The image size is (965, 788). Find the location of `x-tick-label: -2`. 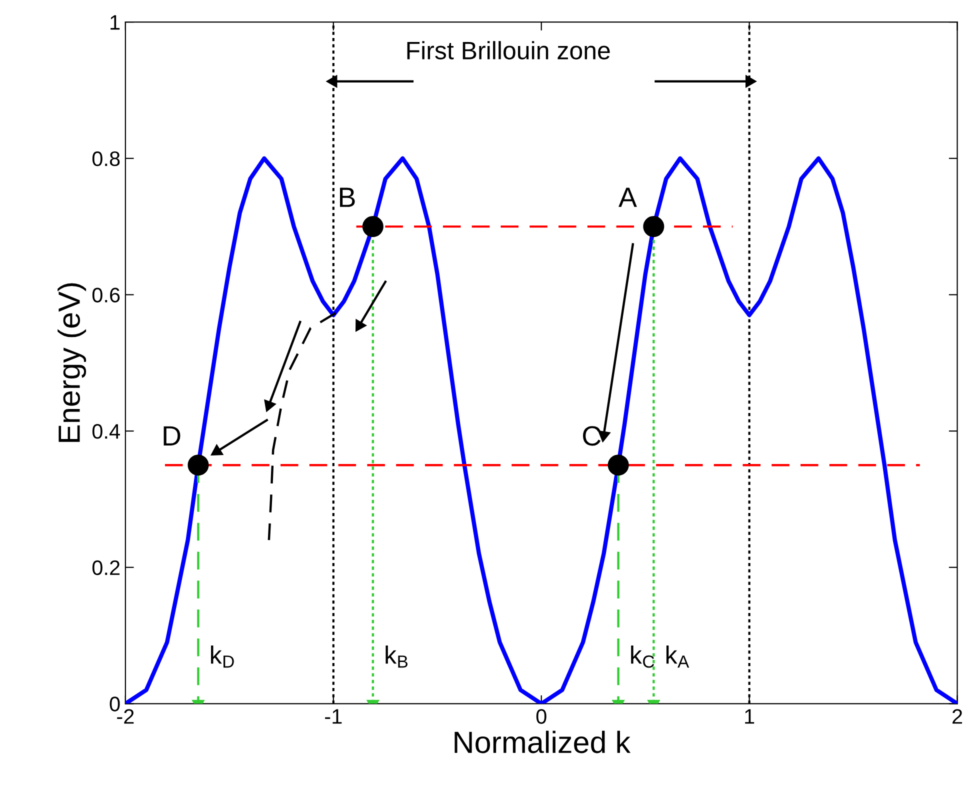

x-tick-label: -2 is located at coordinates (125, 716).